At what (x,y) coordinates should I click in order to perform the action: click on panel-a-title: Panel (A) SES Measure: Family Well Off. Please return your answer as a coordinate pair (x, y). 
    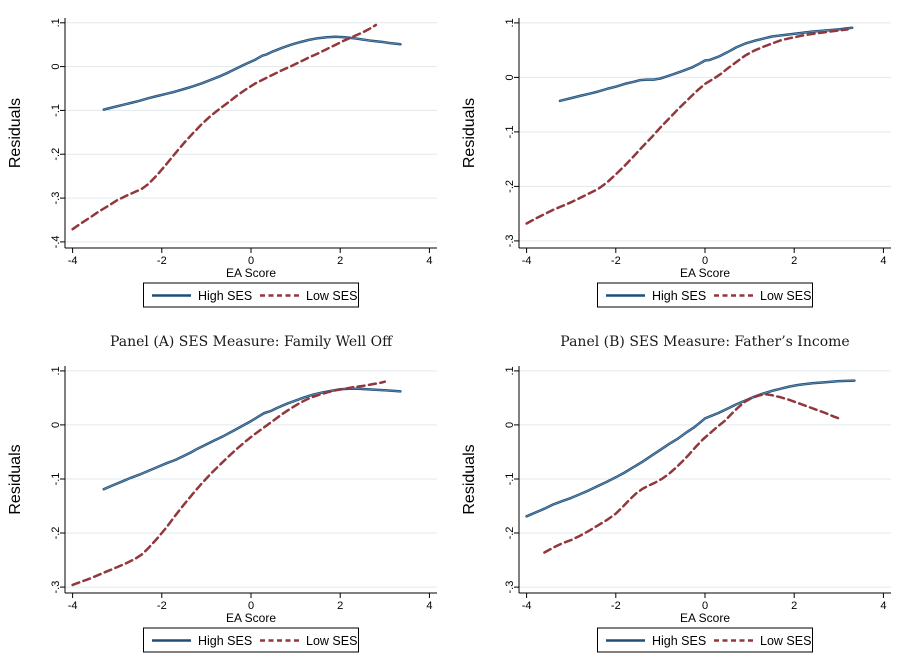
    Looking at the image, I should click on (251, 342).